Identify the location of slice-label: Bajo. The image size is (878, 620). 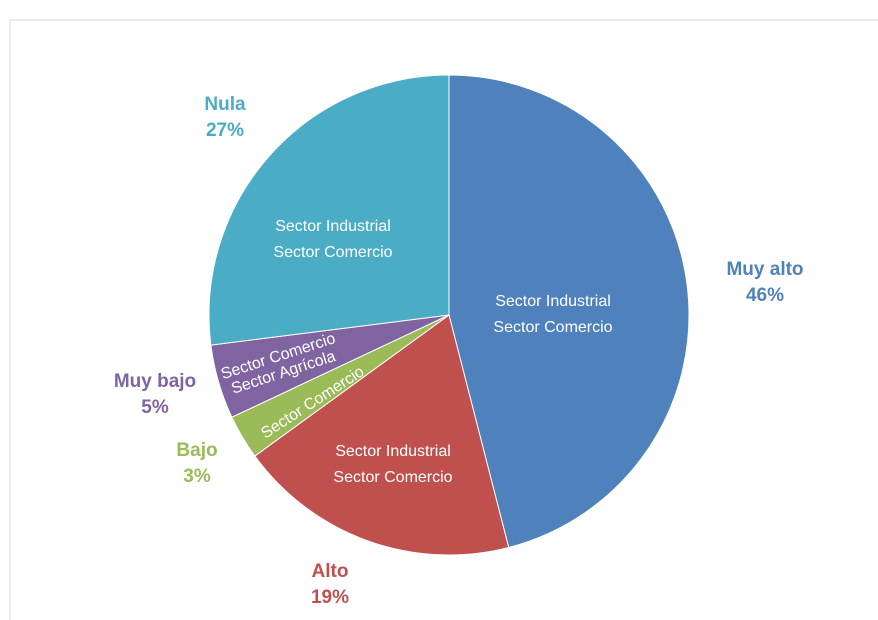
(196, 450).